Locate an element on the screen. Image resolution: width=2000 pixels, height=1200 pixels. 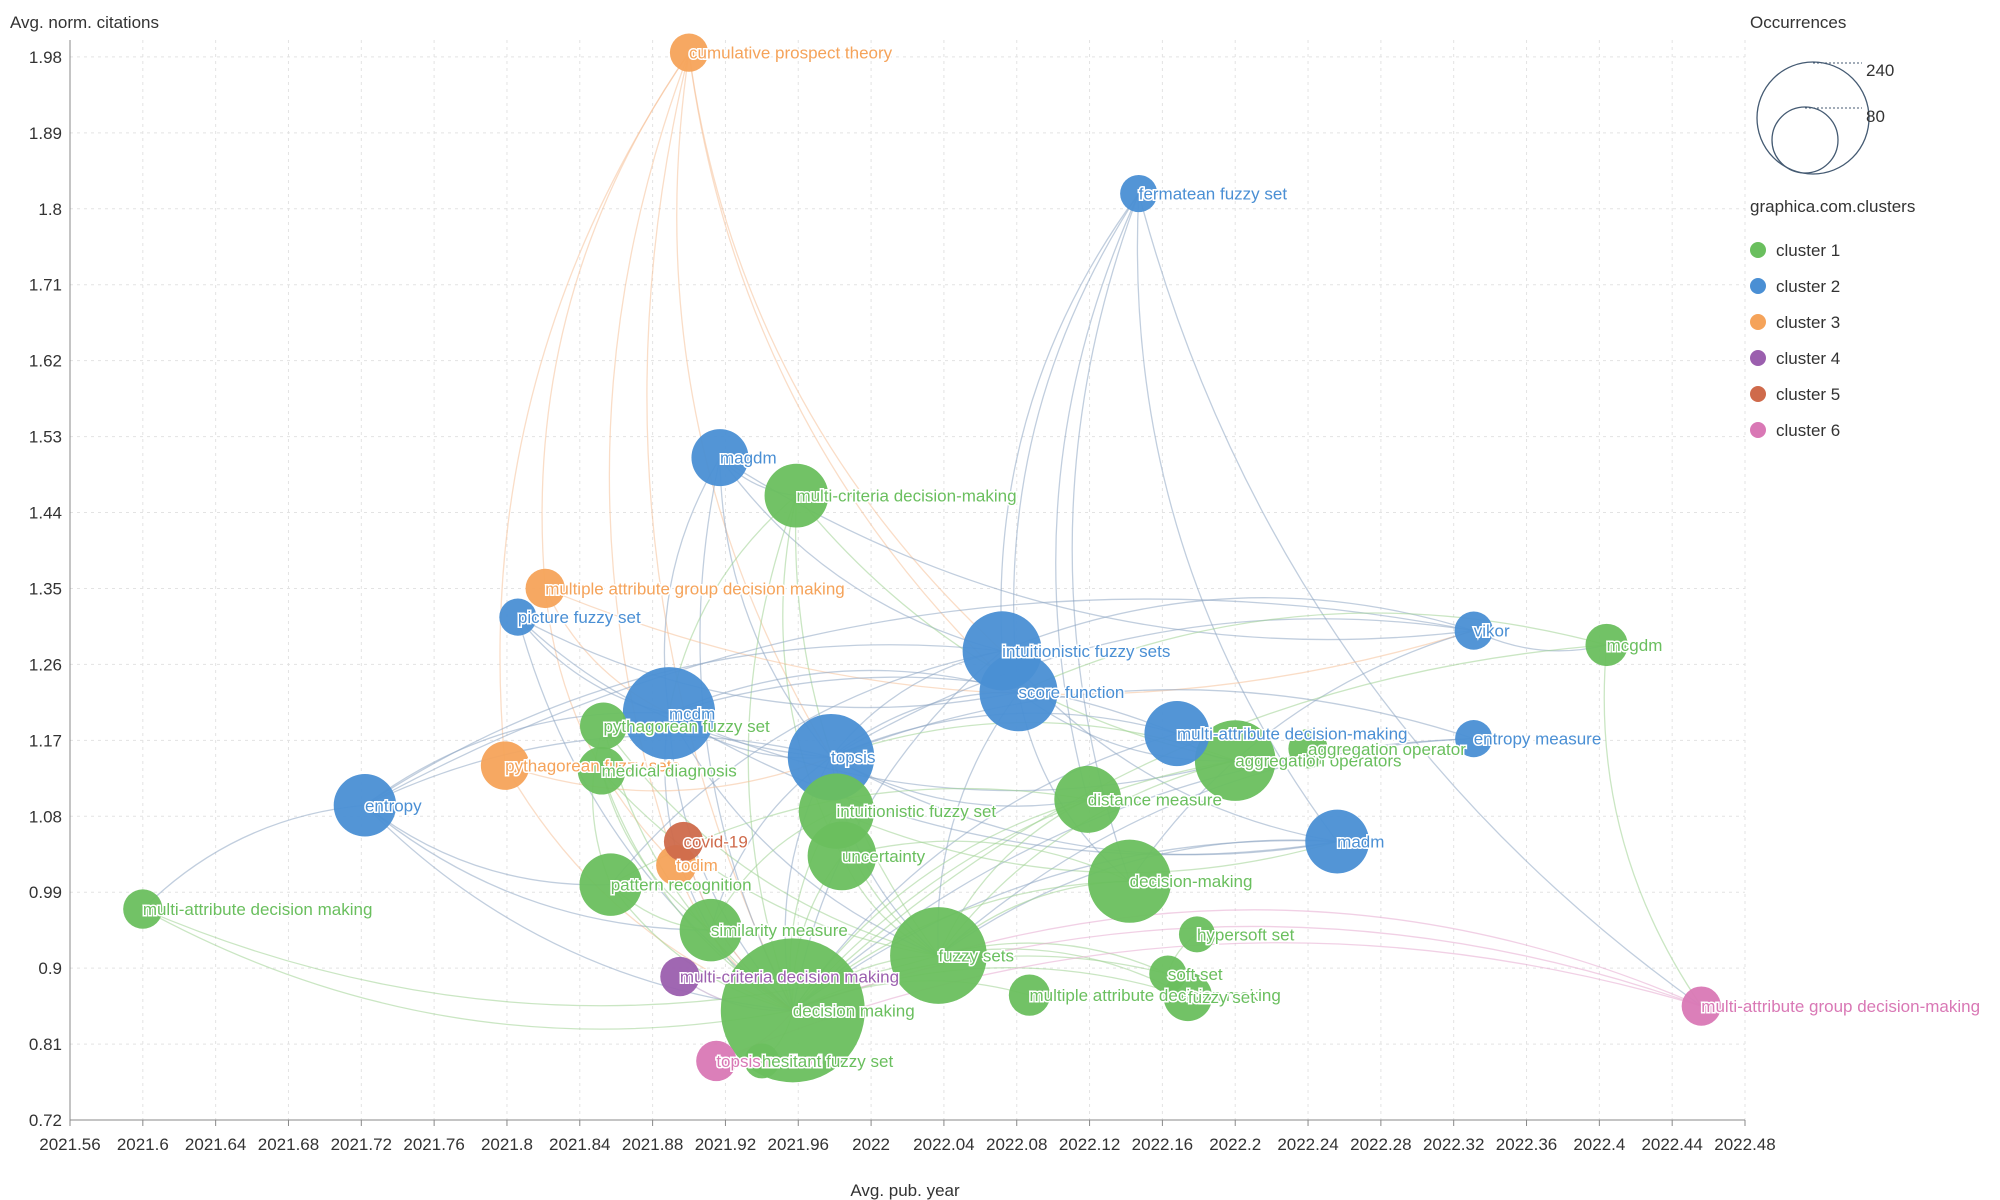
node-label: fuzzy sets is located at coordinates (976, 955).